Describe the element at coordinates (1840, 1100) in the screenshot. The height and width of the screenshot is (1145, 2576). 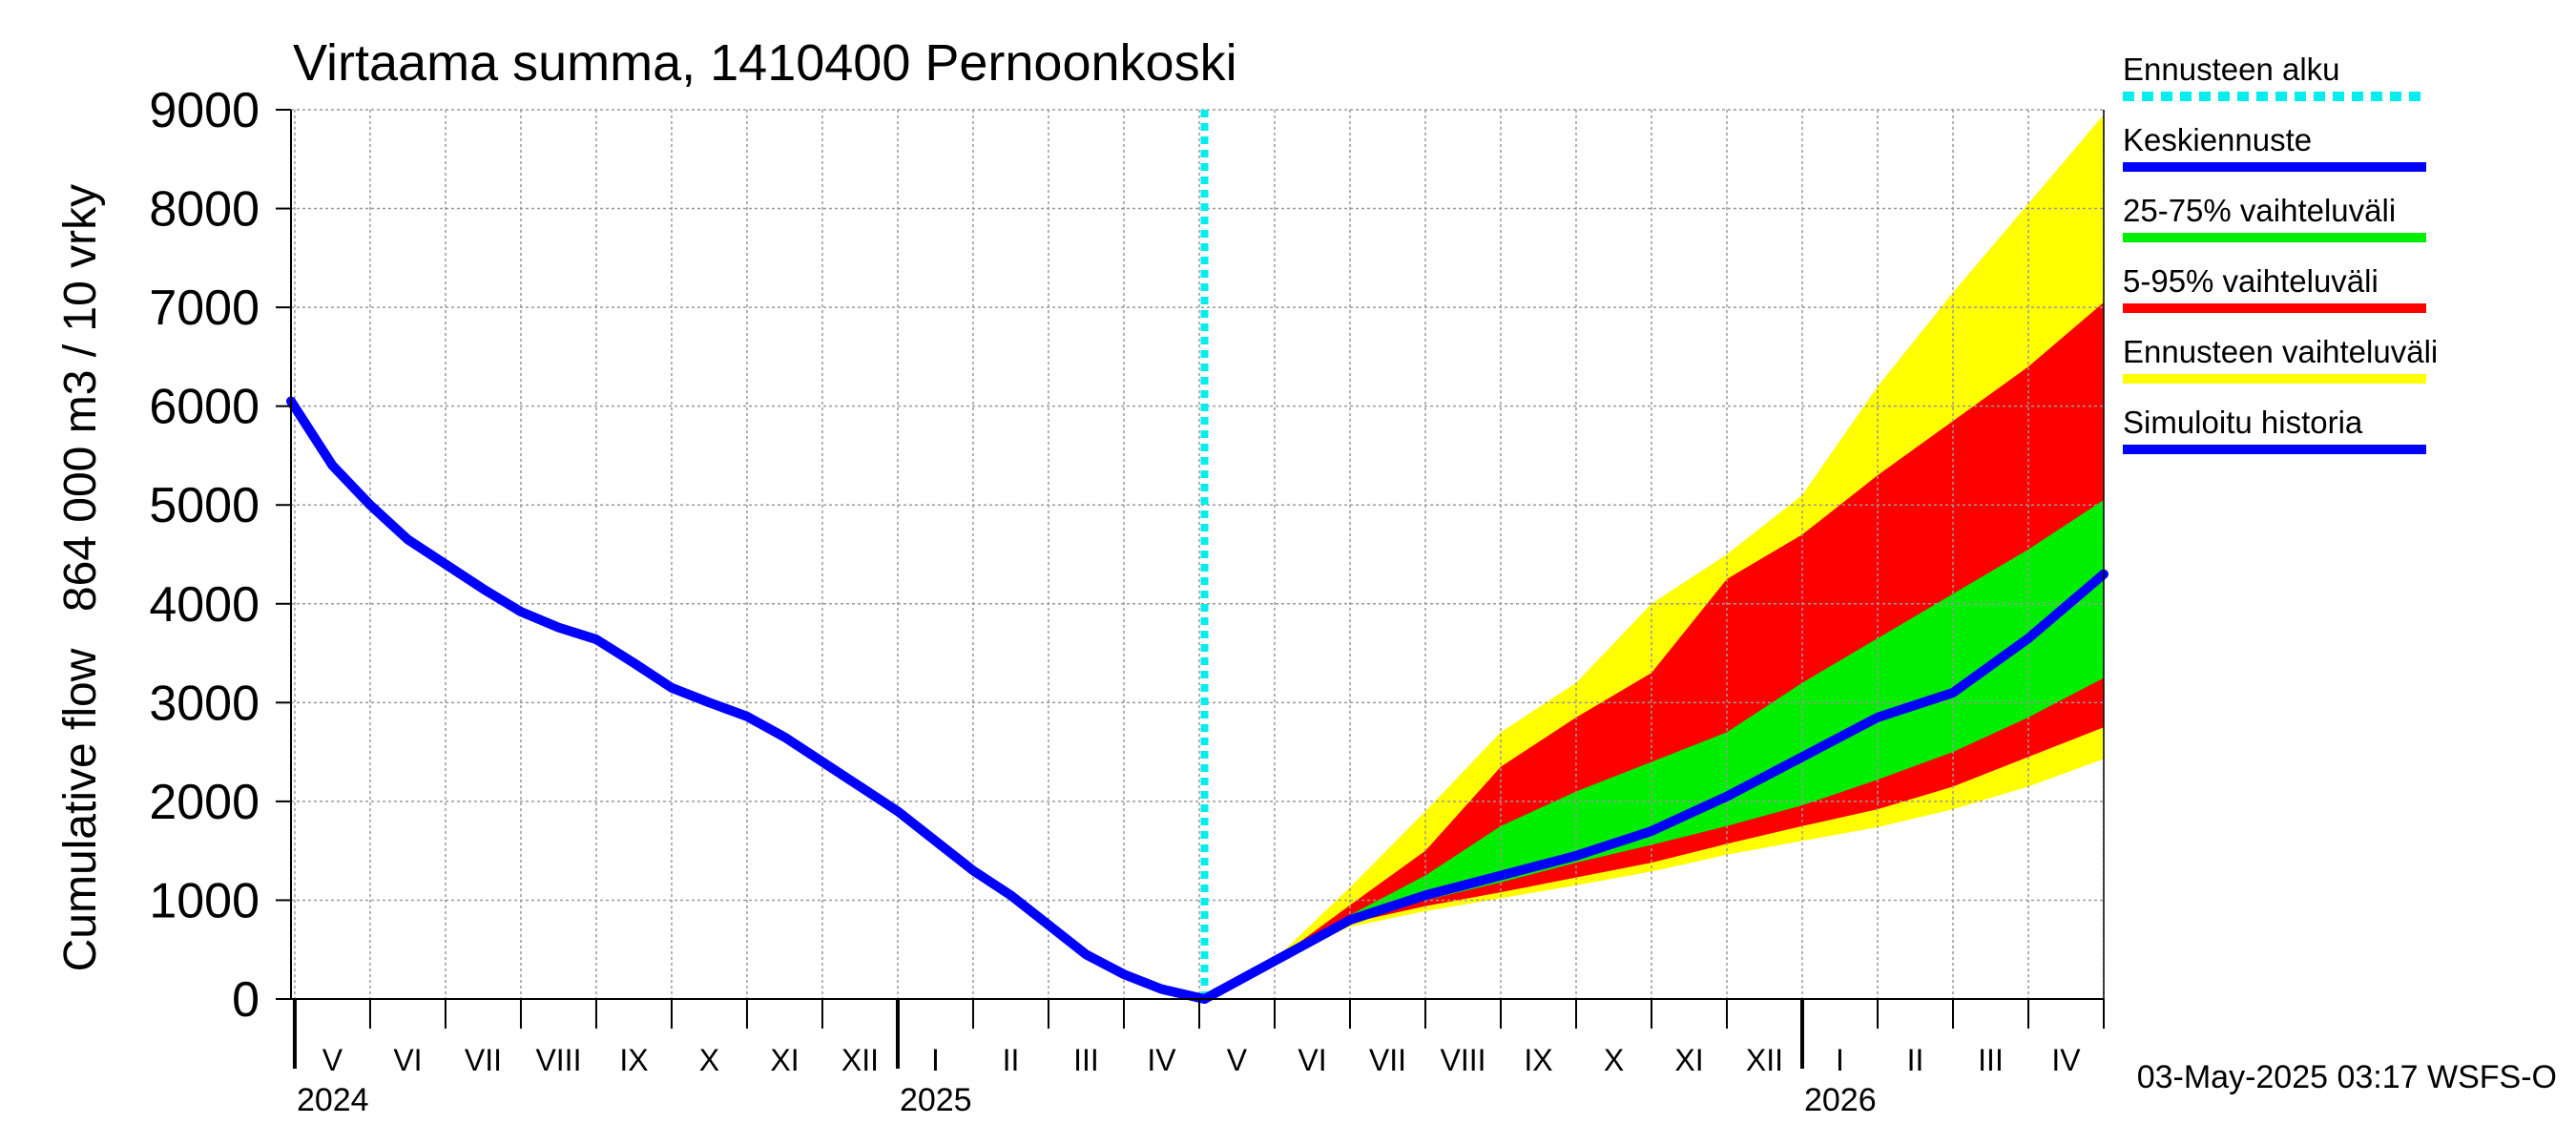
I see `year-label: 2026` at that location.